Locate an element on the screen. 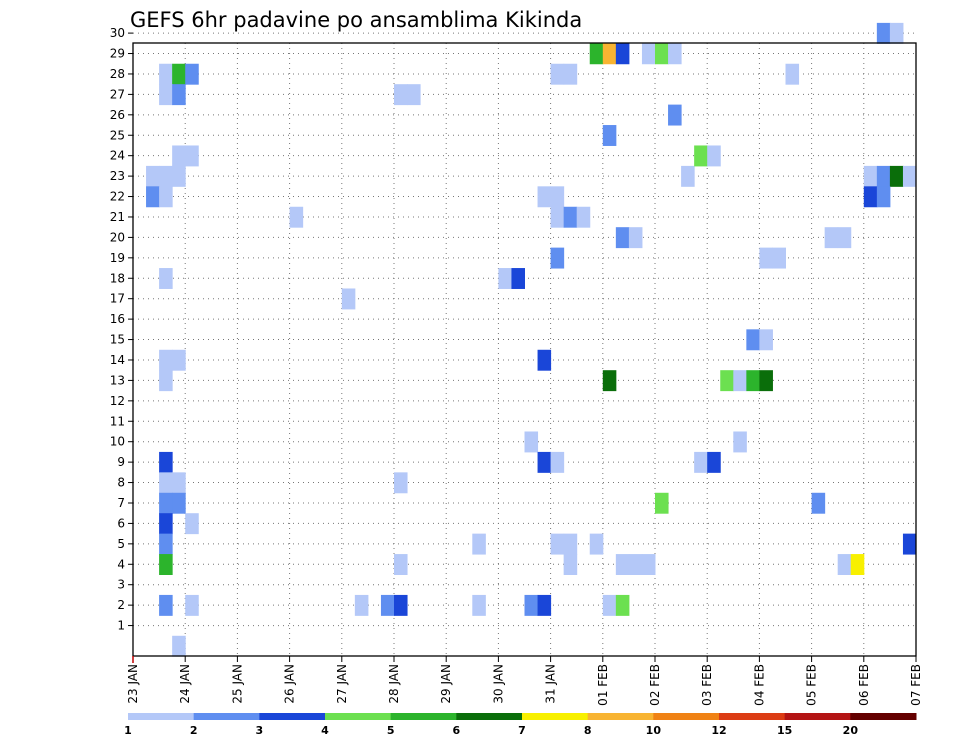 The width and height of the screenshot is (960, 742). y-tick-label: 25 is located at coordinates (117, 135).